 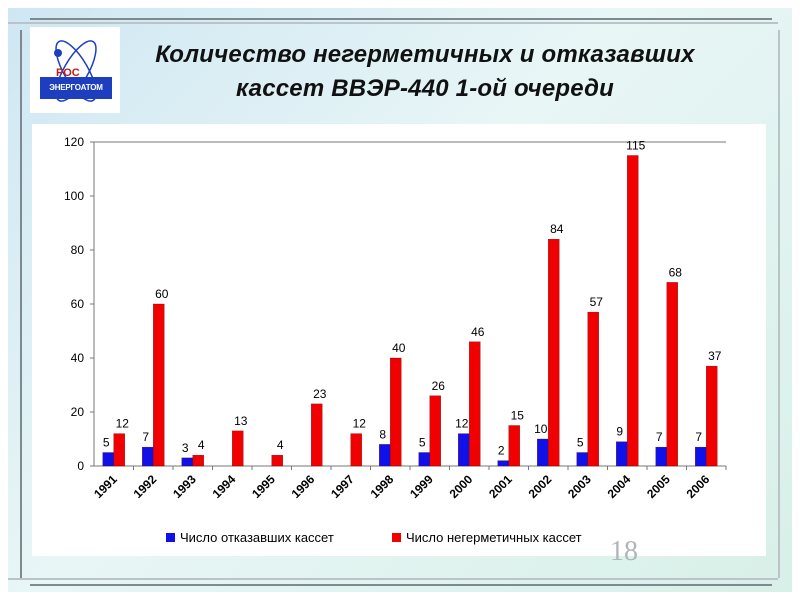 What do you see at coordinates (715, 356) in the screenshot?
I see `data-label: 37` at bounding box center [715, 356].